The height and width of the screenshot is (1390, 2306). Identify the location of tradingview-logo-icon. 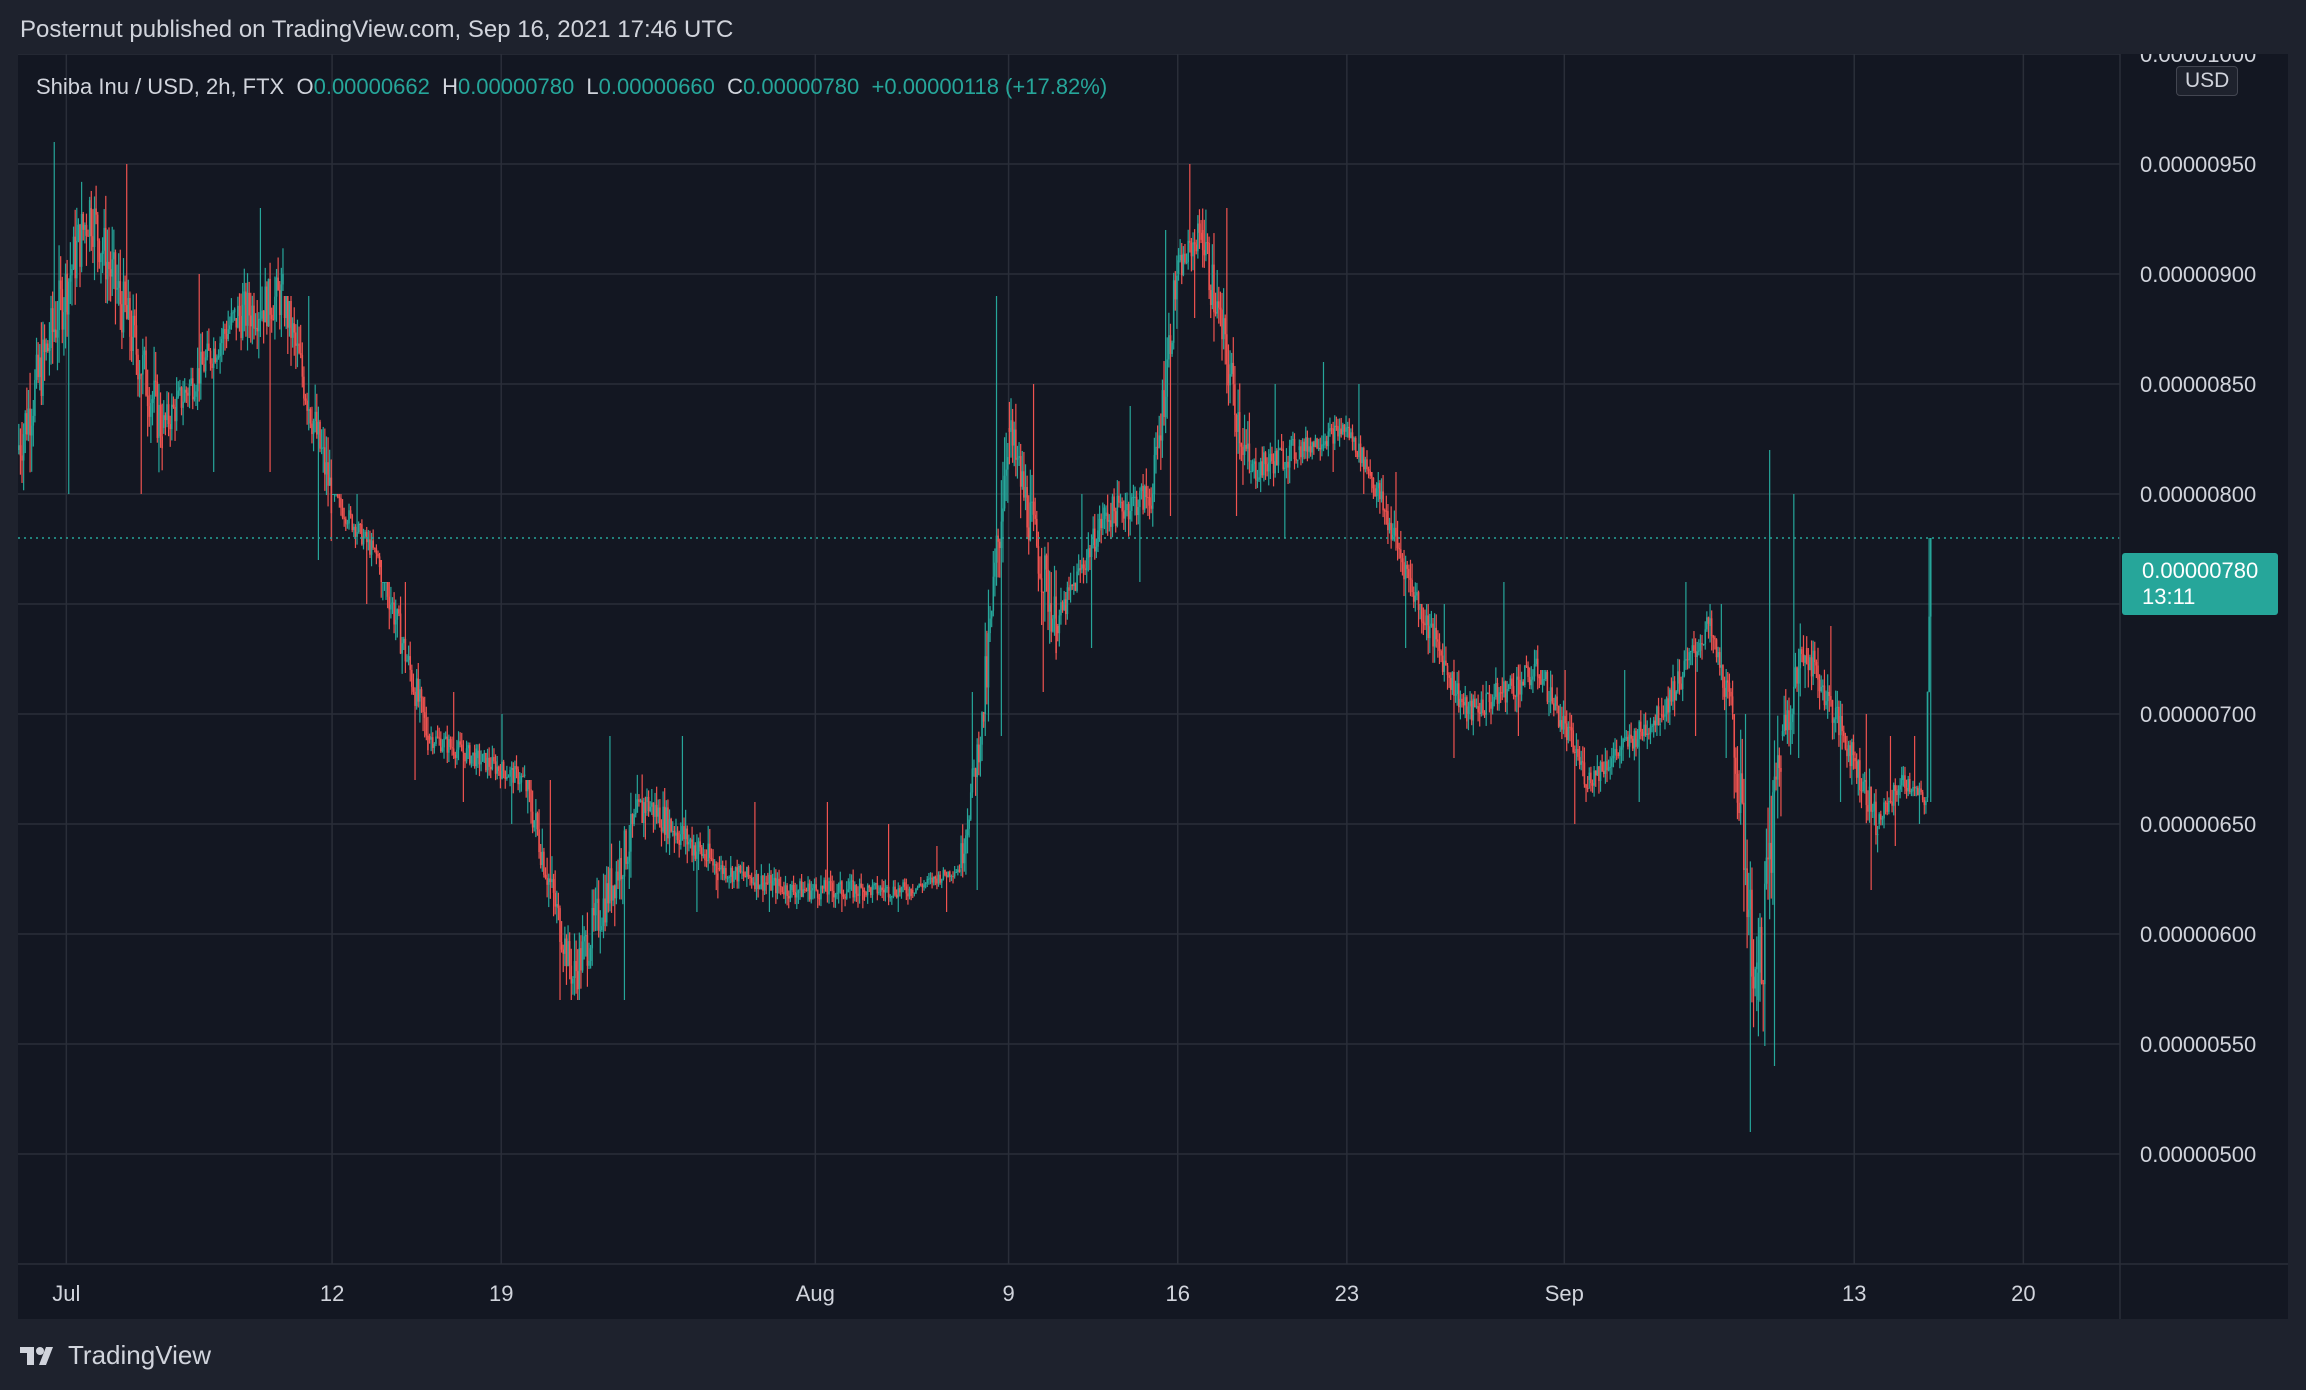
(36, 1355).